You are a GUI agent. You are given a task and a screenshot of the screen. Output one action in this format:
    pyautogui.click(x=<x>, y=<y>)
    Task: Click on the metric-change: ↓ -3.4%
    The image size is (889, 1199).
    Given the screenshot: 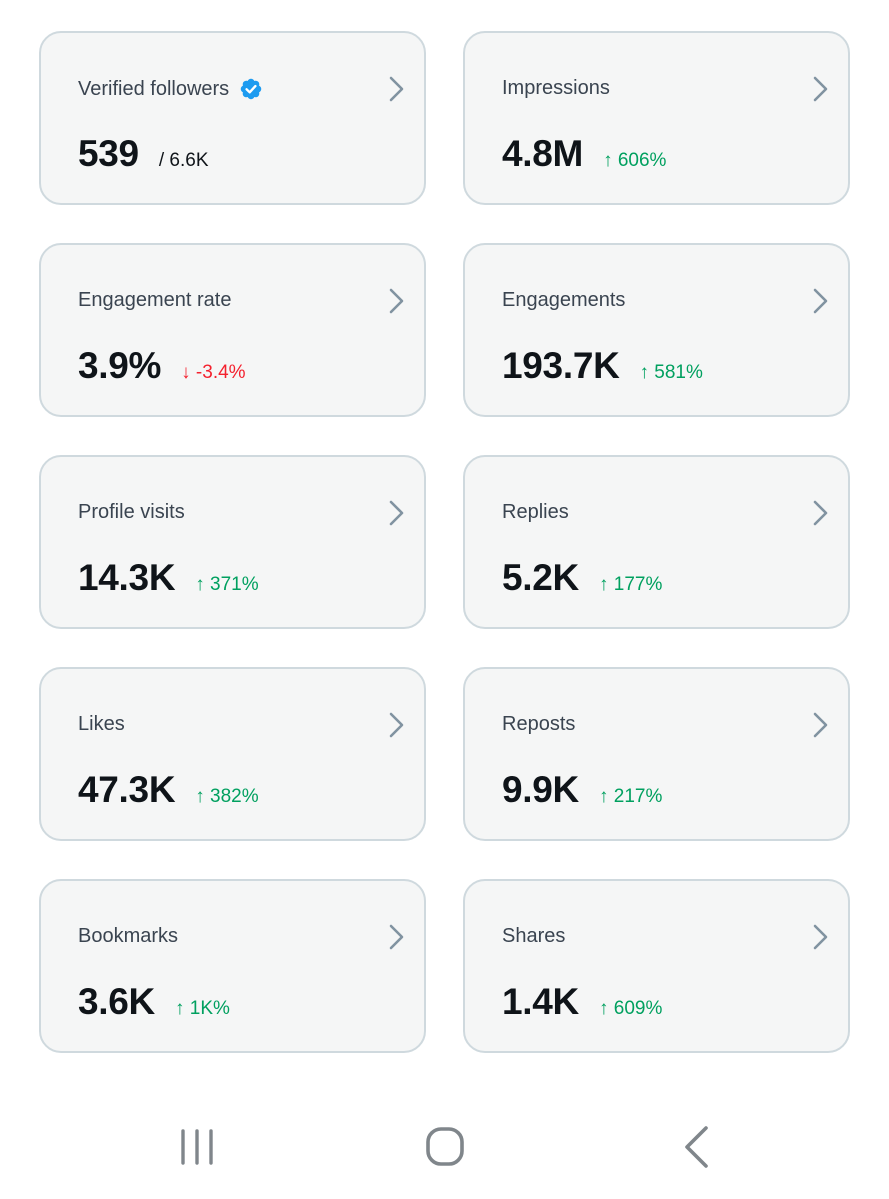 What is the action you would take?
    pyautogui.click(x=213, y=372)
    